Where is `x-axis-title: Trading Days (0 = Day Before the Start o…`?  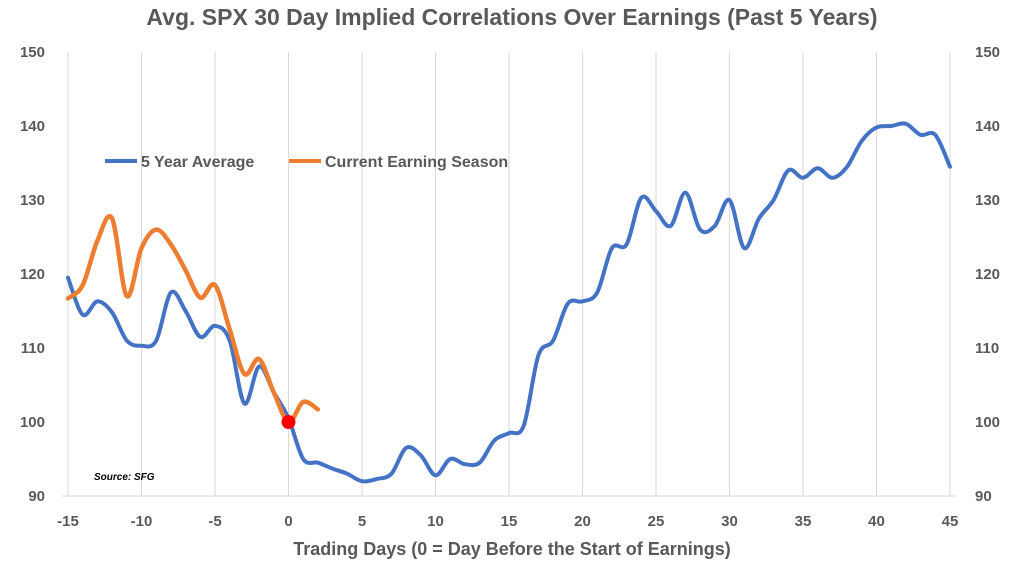
x-axis-title: Trading Days (0 = Day Before the Start o… is located at coordinates (512, 549).